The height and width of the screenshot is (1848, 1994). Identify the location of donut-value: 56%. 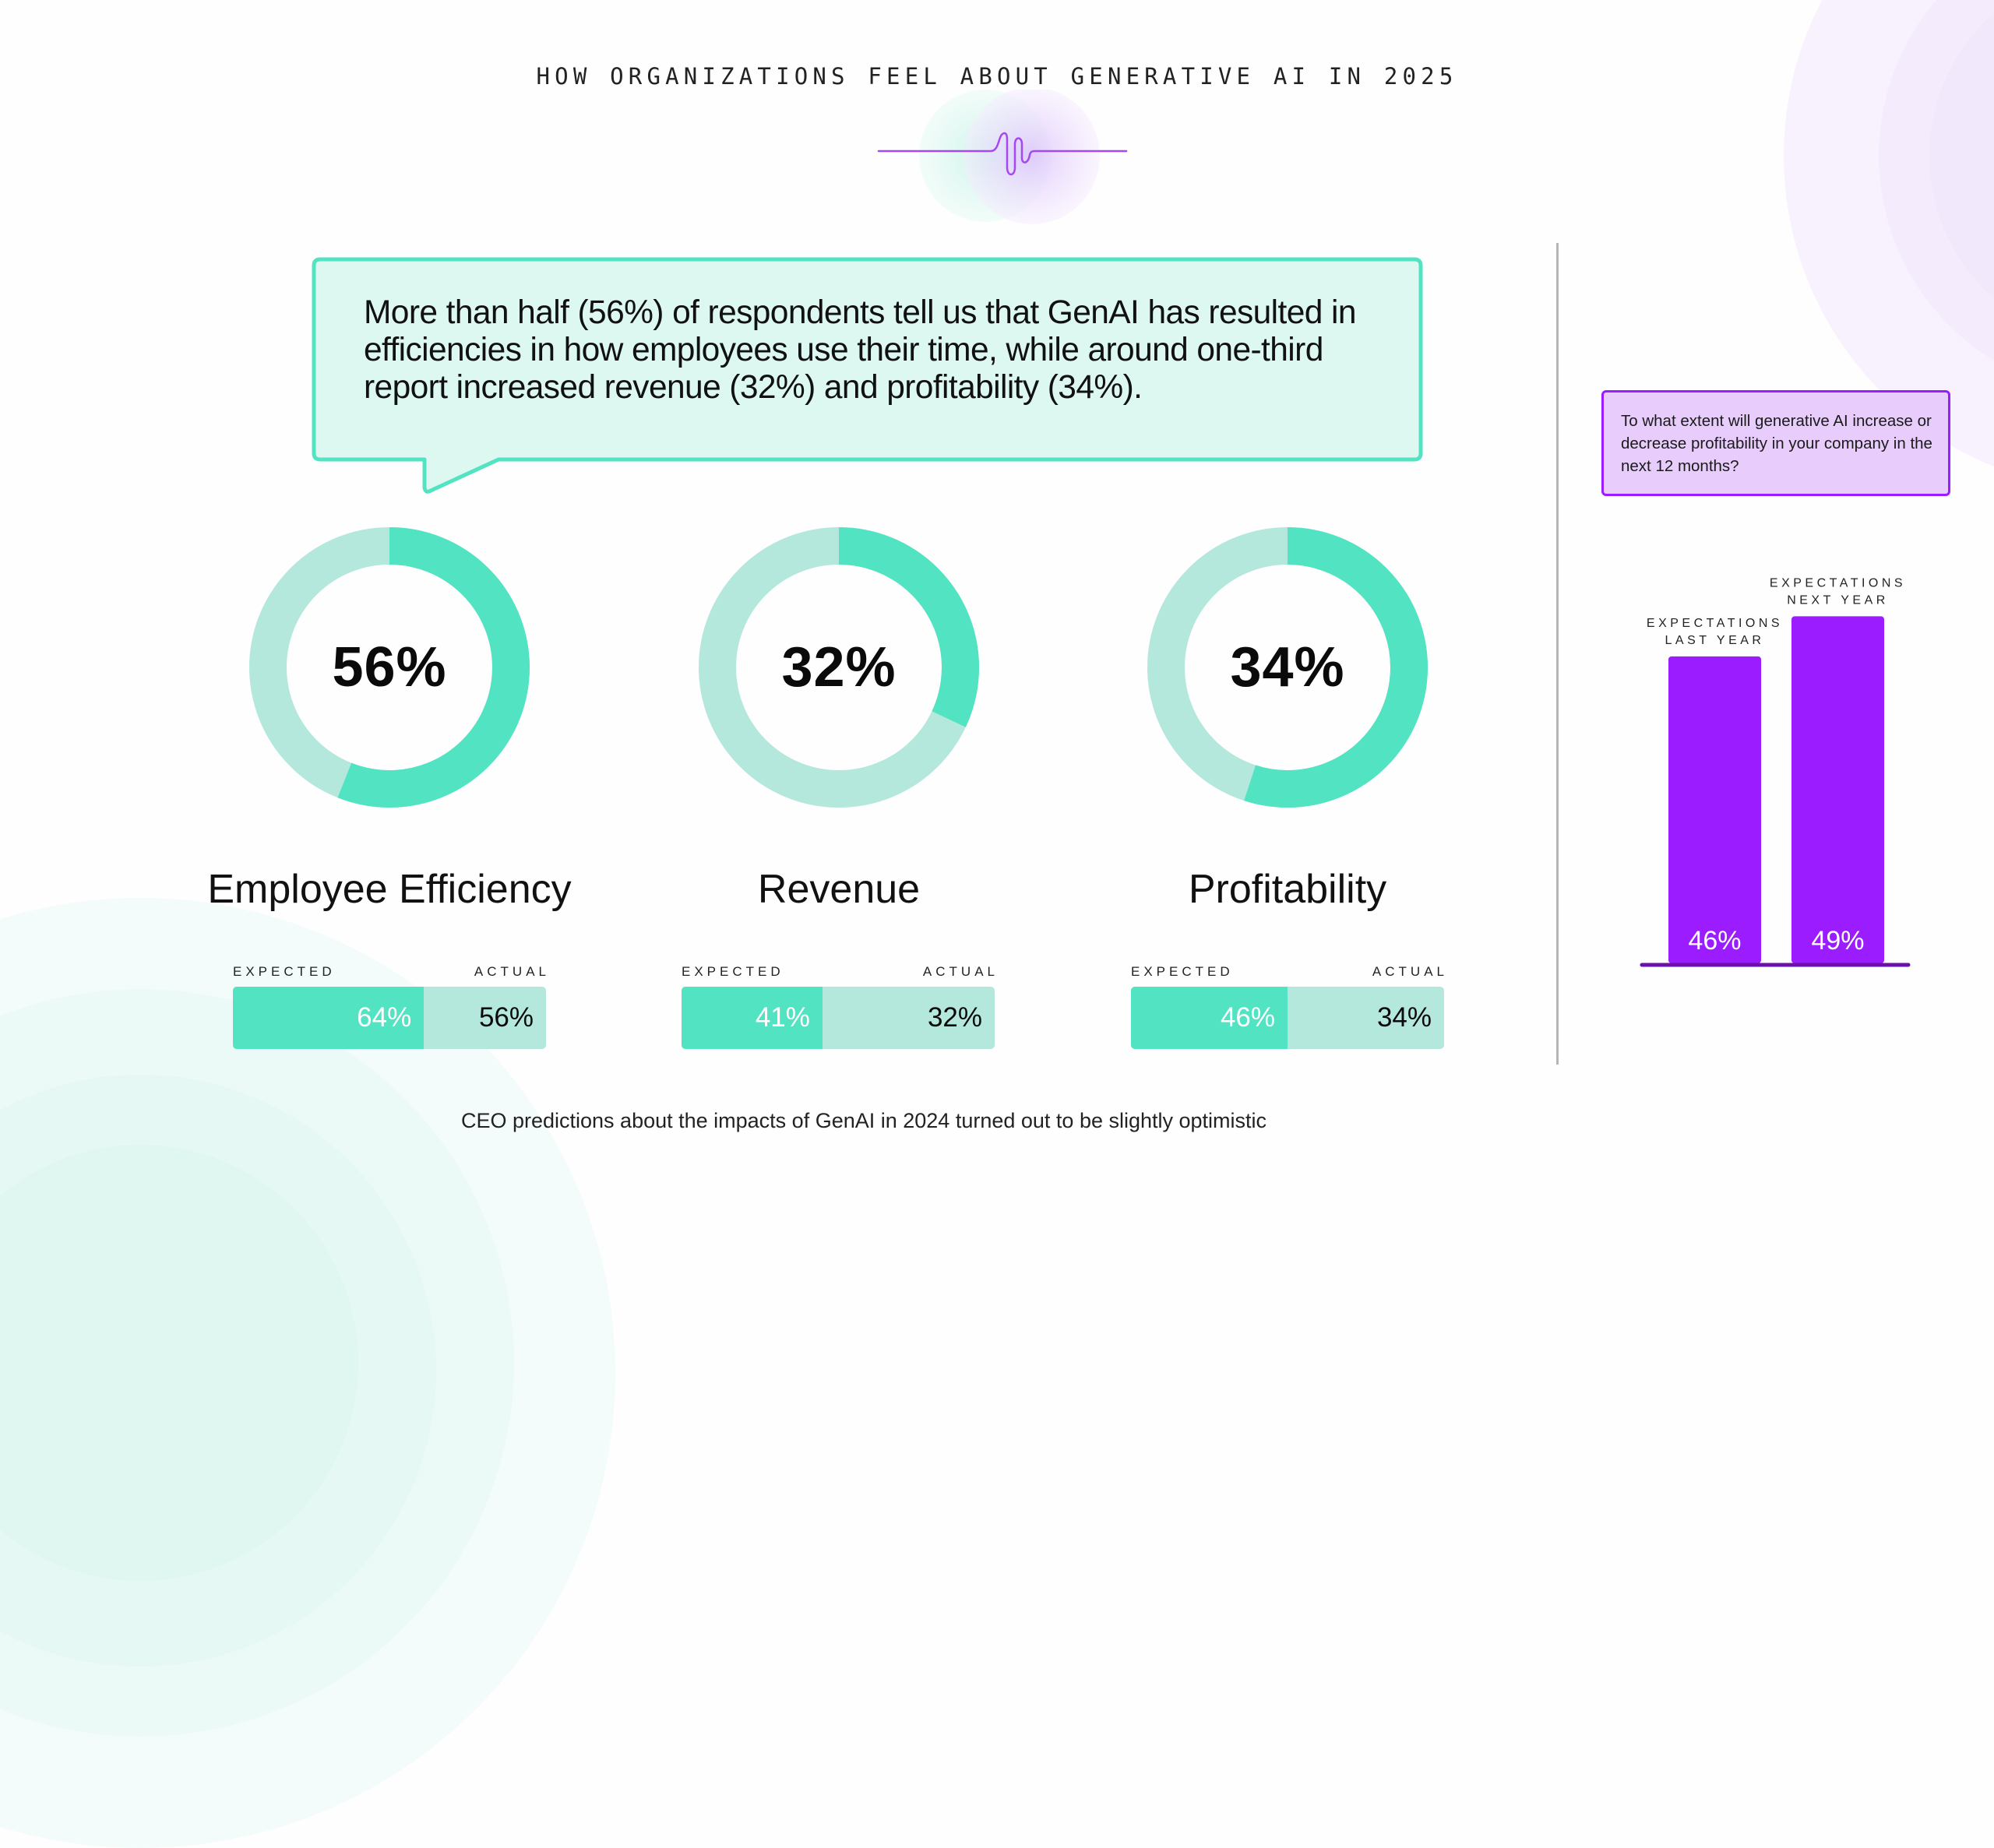
(389, 667).